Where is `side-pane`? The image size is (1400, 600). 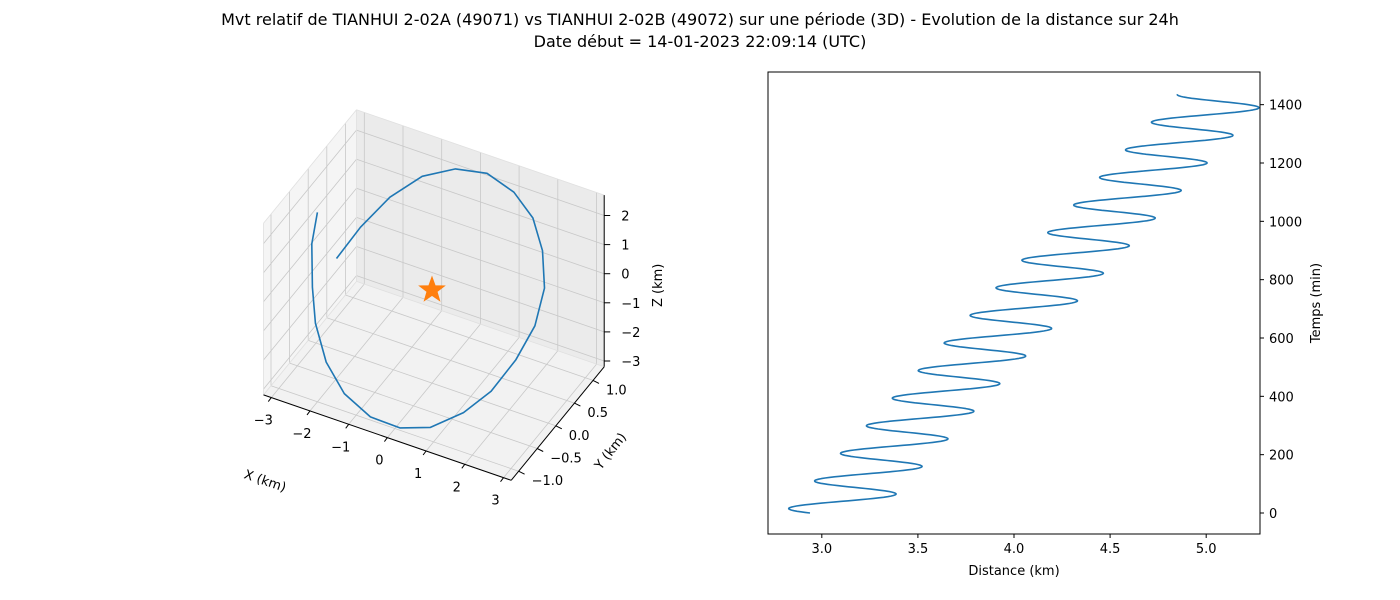 side-pane is located at coordinates (310, 252).